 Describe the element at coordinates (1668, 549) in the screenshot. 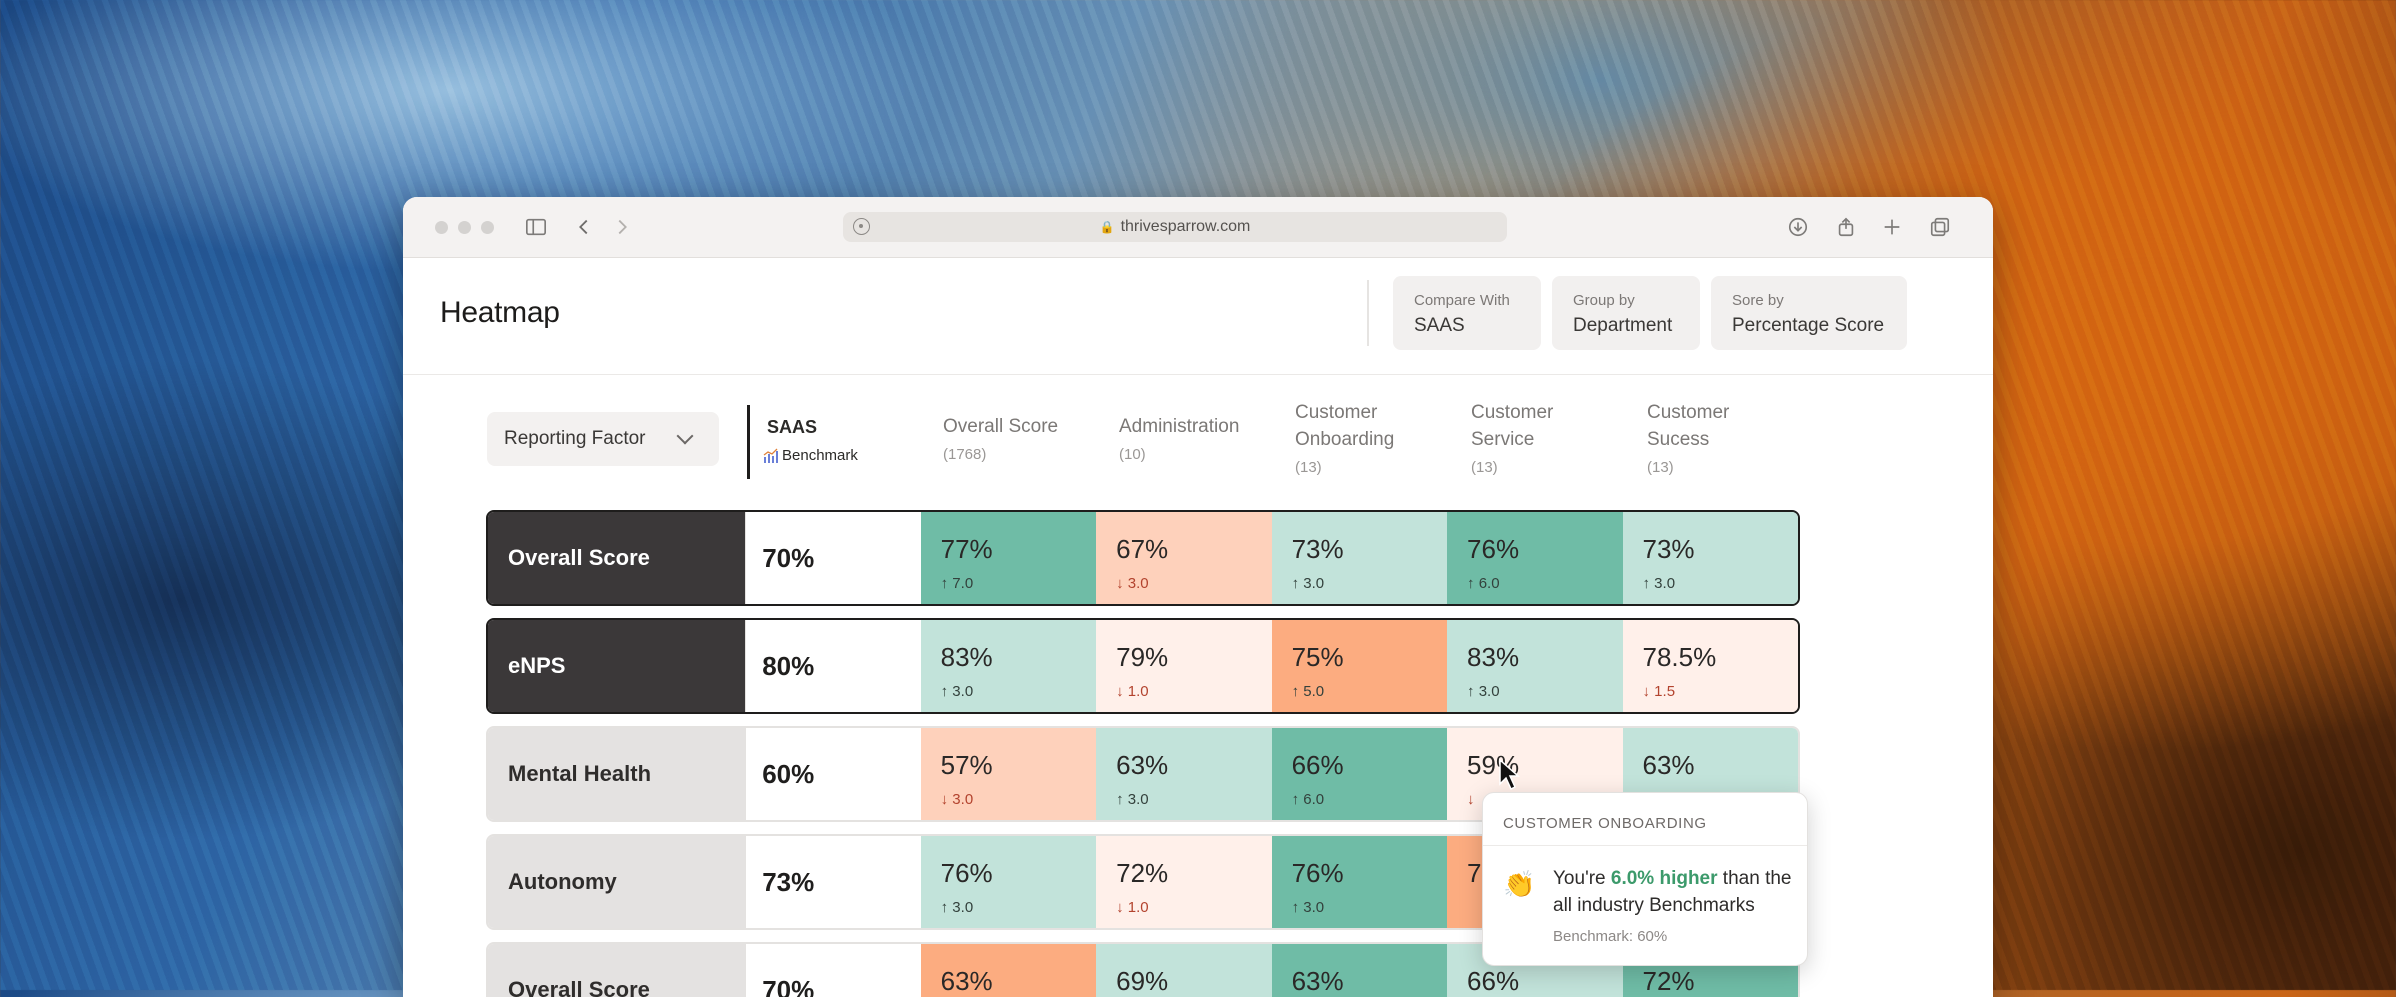

I see `cell-percent: 73%` at that location.